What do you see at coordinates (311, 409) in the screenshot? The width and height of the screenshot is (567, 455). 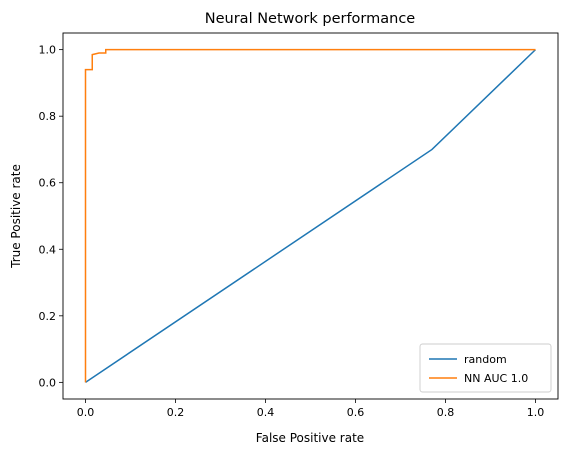 I see `x-axis-ticks: 0.0 0.2 0.4 0.6 0.8 1.0` at bounding box center [311, 409].